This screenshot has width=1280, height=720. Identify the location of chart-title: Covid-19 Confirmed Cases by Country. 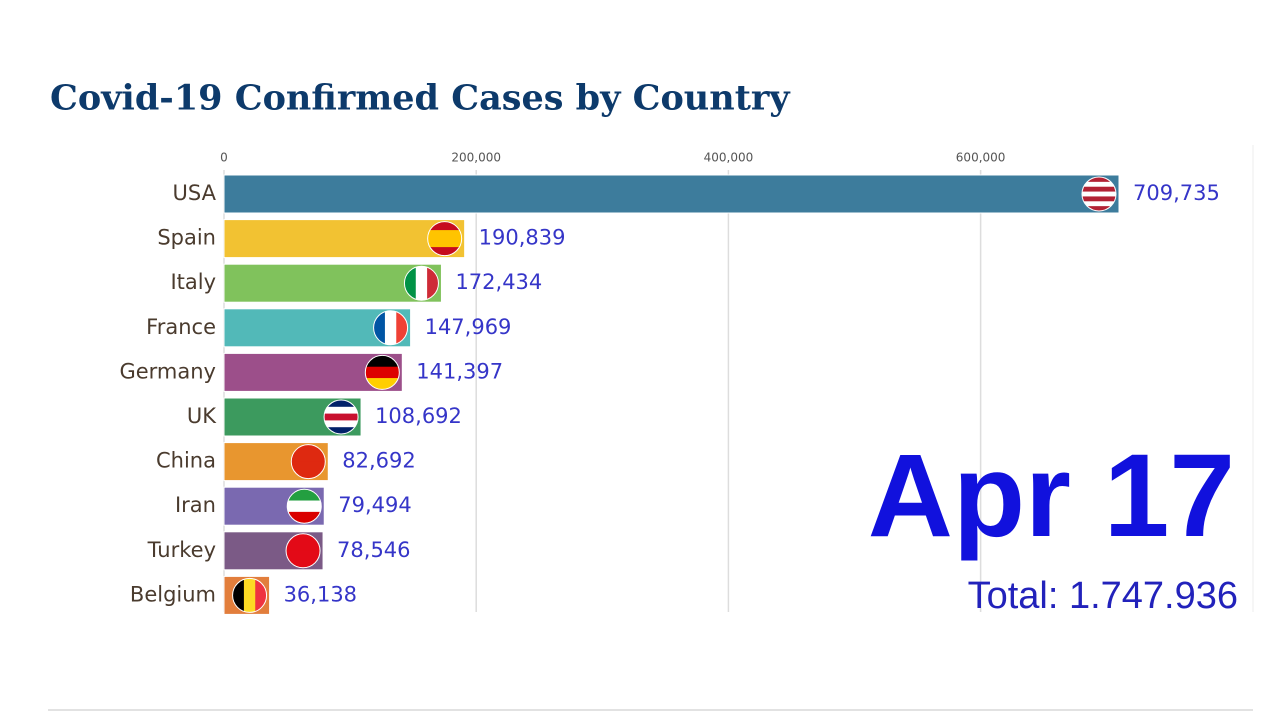
(420, 98).